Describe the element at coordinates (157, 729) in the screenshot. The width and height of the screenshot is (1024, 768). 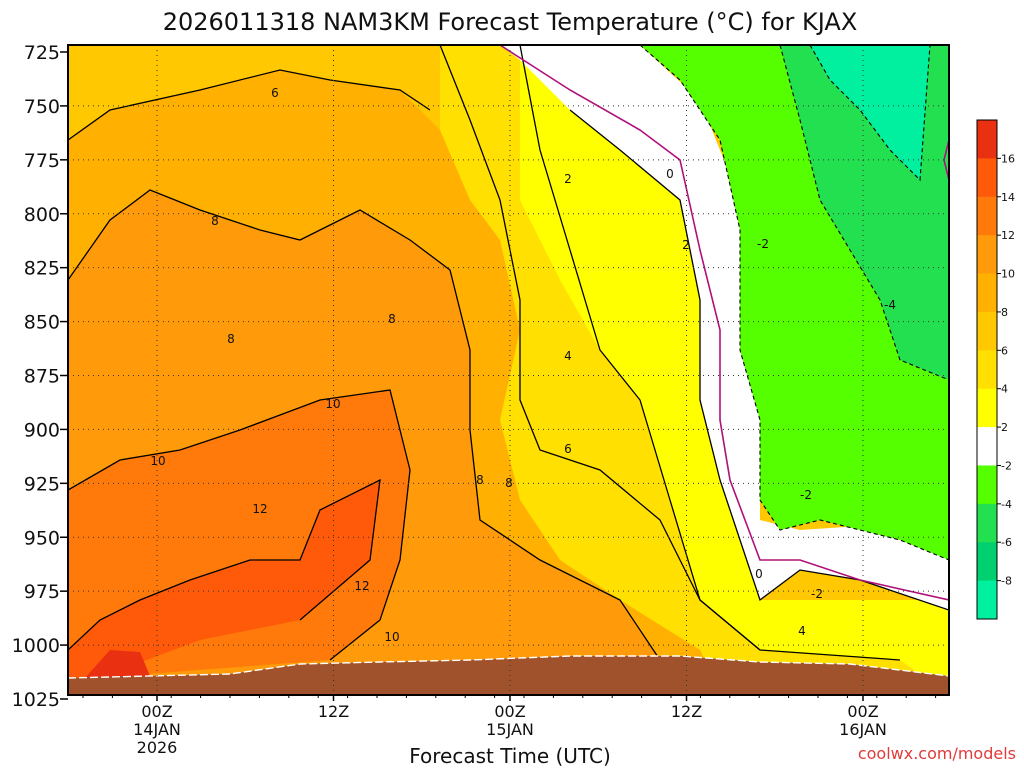
I see `x-tick-date: 14JAN` at that location.